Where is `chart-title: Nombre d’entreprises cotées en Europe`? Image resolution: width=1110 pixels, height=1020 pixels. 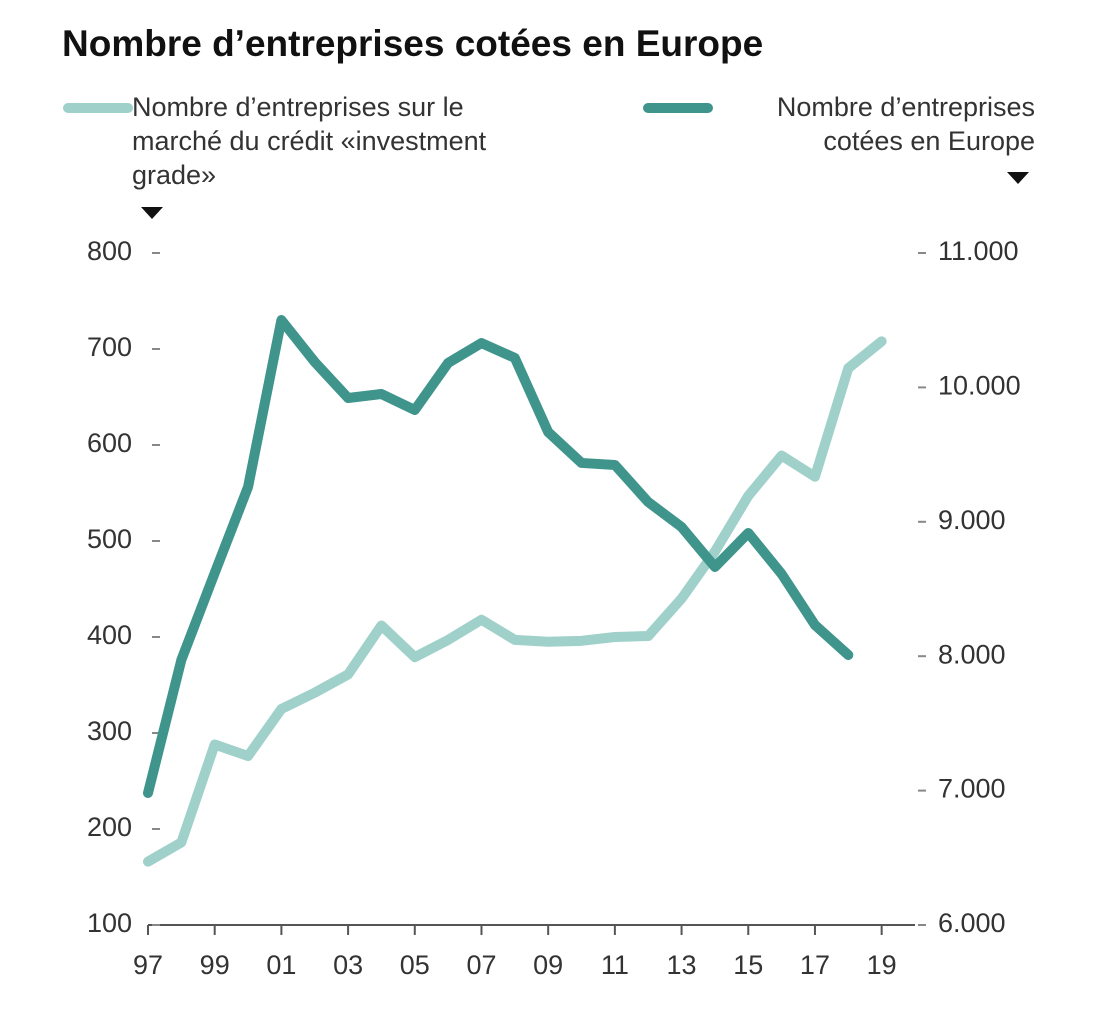 chart-title: Nombre d’entreprises cotées en Europe is located at coordinates (412, 43).